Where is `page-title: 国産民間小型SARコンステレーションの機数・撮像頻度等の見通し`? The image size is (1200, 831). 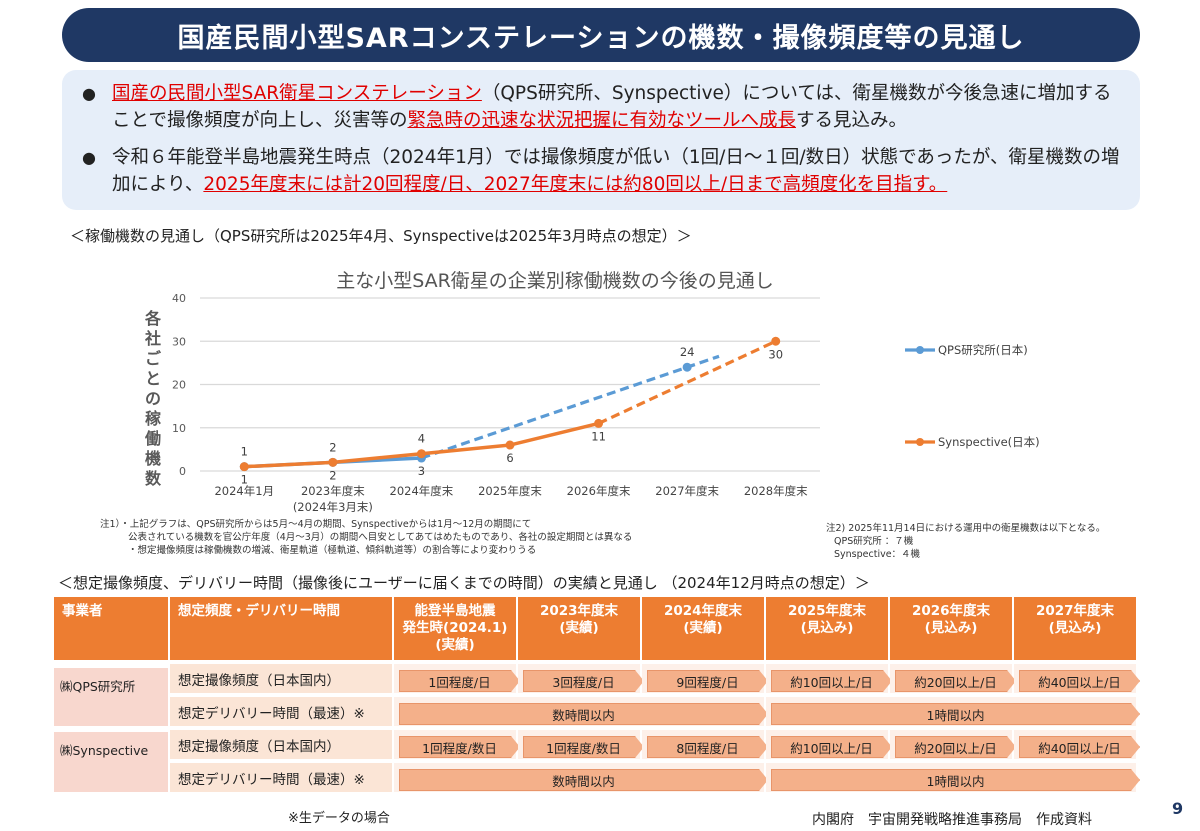 page-title: 国産民間小型SARコンステレーションの機数・撮像頻度等の見通し is located at coordinates (601, 35).